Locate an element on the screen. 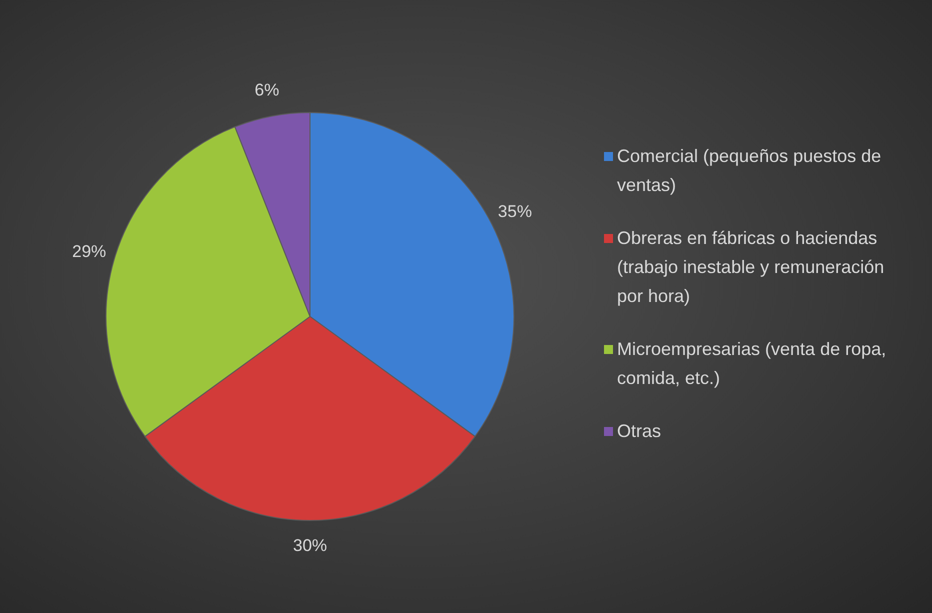 The image size is (932, 613). legend-label: Microempresarias (venta de ropa, comida, etc.) is located at coordinates (752, 364).